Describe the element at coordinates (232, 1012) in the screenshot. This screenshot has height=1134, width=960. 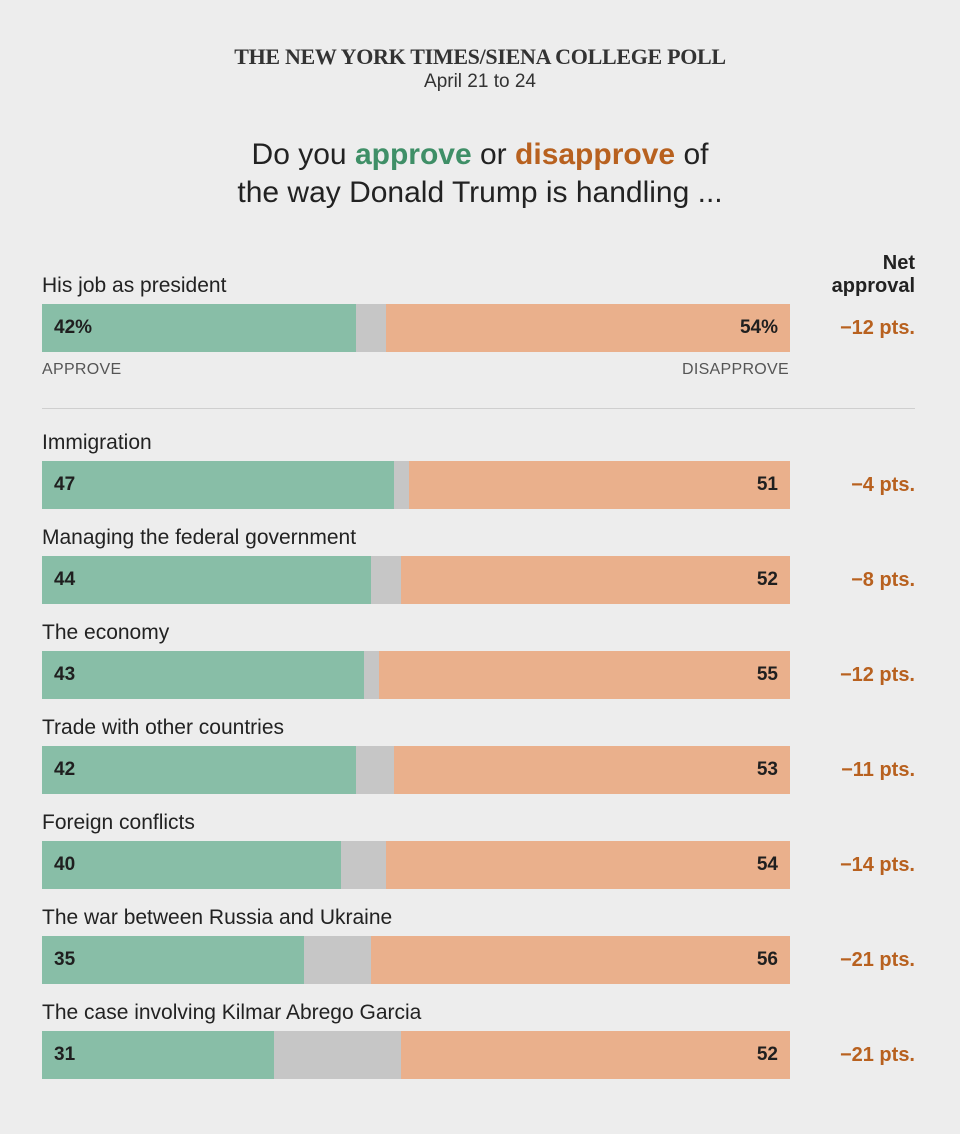
I see `row-label: The case involving Kilmar Abrego Garcia` at that location.